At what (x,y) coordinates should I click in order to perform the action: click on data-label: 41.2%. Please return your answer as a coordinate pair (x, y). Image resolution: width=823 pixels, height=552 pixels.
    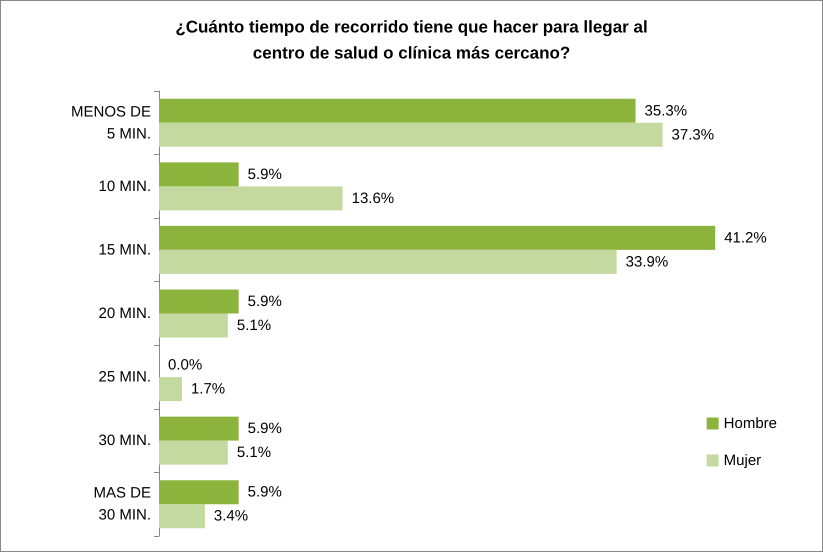
    Looking at the image, I should click on (745, 237).